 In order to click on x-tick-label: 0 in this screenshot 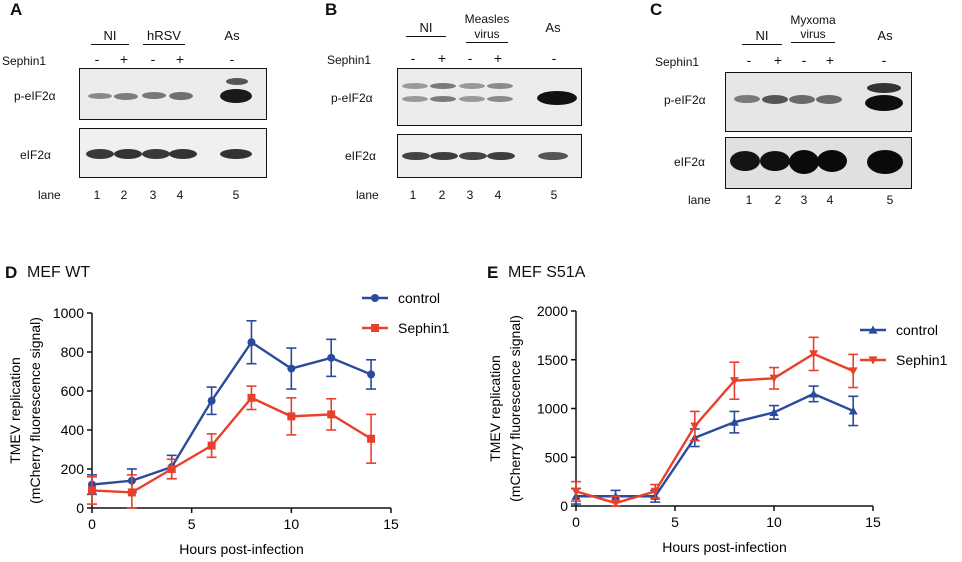, I will do `click(92, 524)`.